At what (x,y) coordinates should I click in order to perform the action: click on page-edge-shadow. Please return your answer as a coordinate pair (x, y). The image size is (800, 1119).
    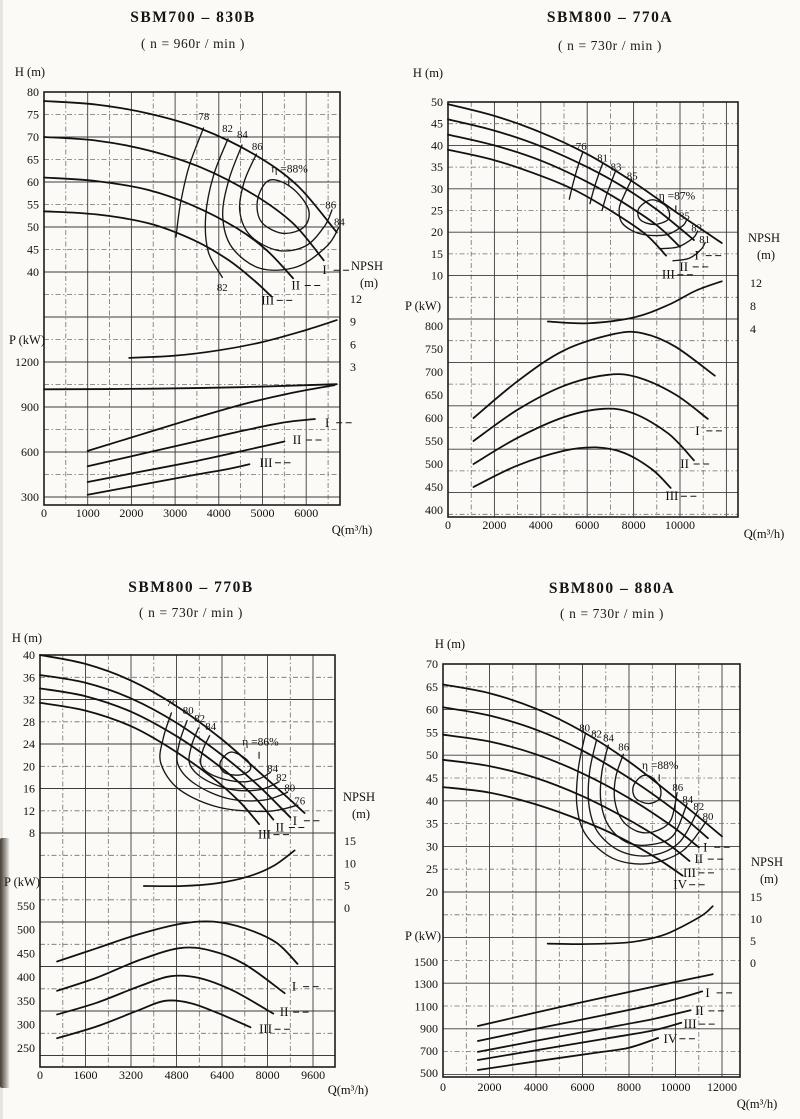
    Looking at the image, I should click on (1, 559).